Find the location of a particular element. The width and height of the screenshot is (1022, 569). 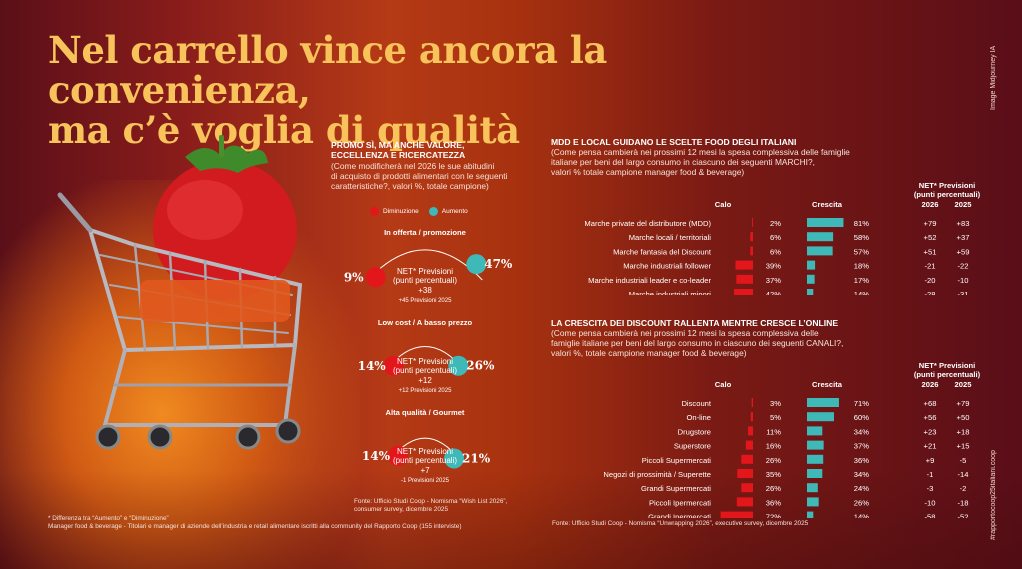

net-2026-value: +51 is located at coordinates (930, 251).